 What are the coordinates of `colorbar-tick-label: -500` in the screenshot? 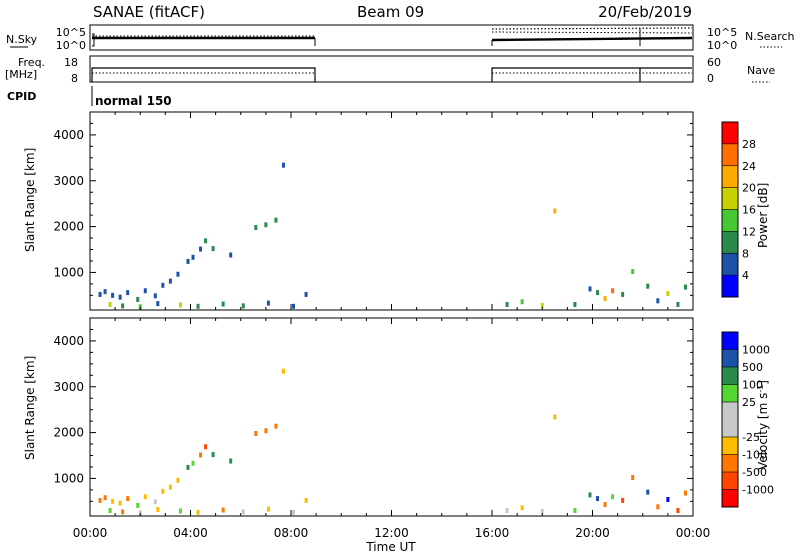 It's located at (754, 472).